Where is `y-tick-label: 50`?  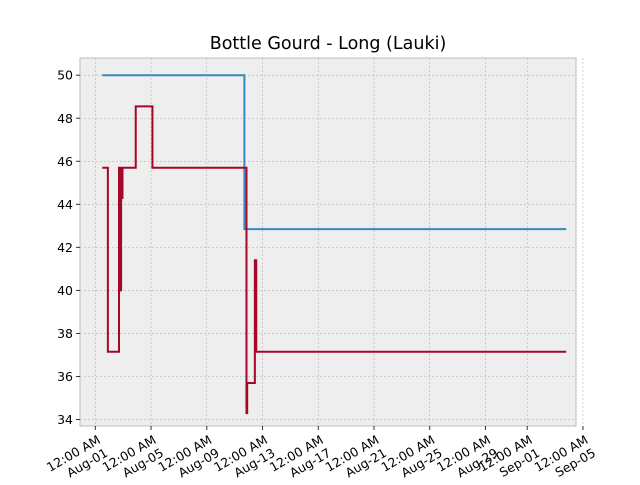 y-tick-label: 50 is located at coordinates (65, 75).